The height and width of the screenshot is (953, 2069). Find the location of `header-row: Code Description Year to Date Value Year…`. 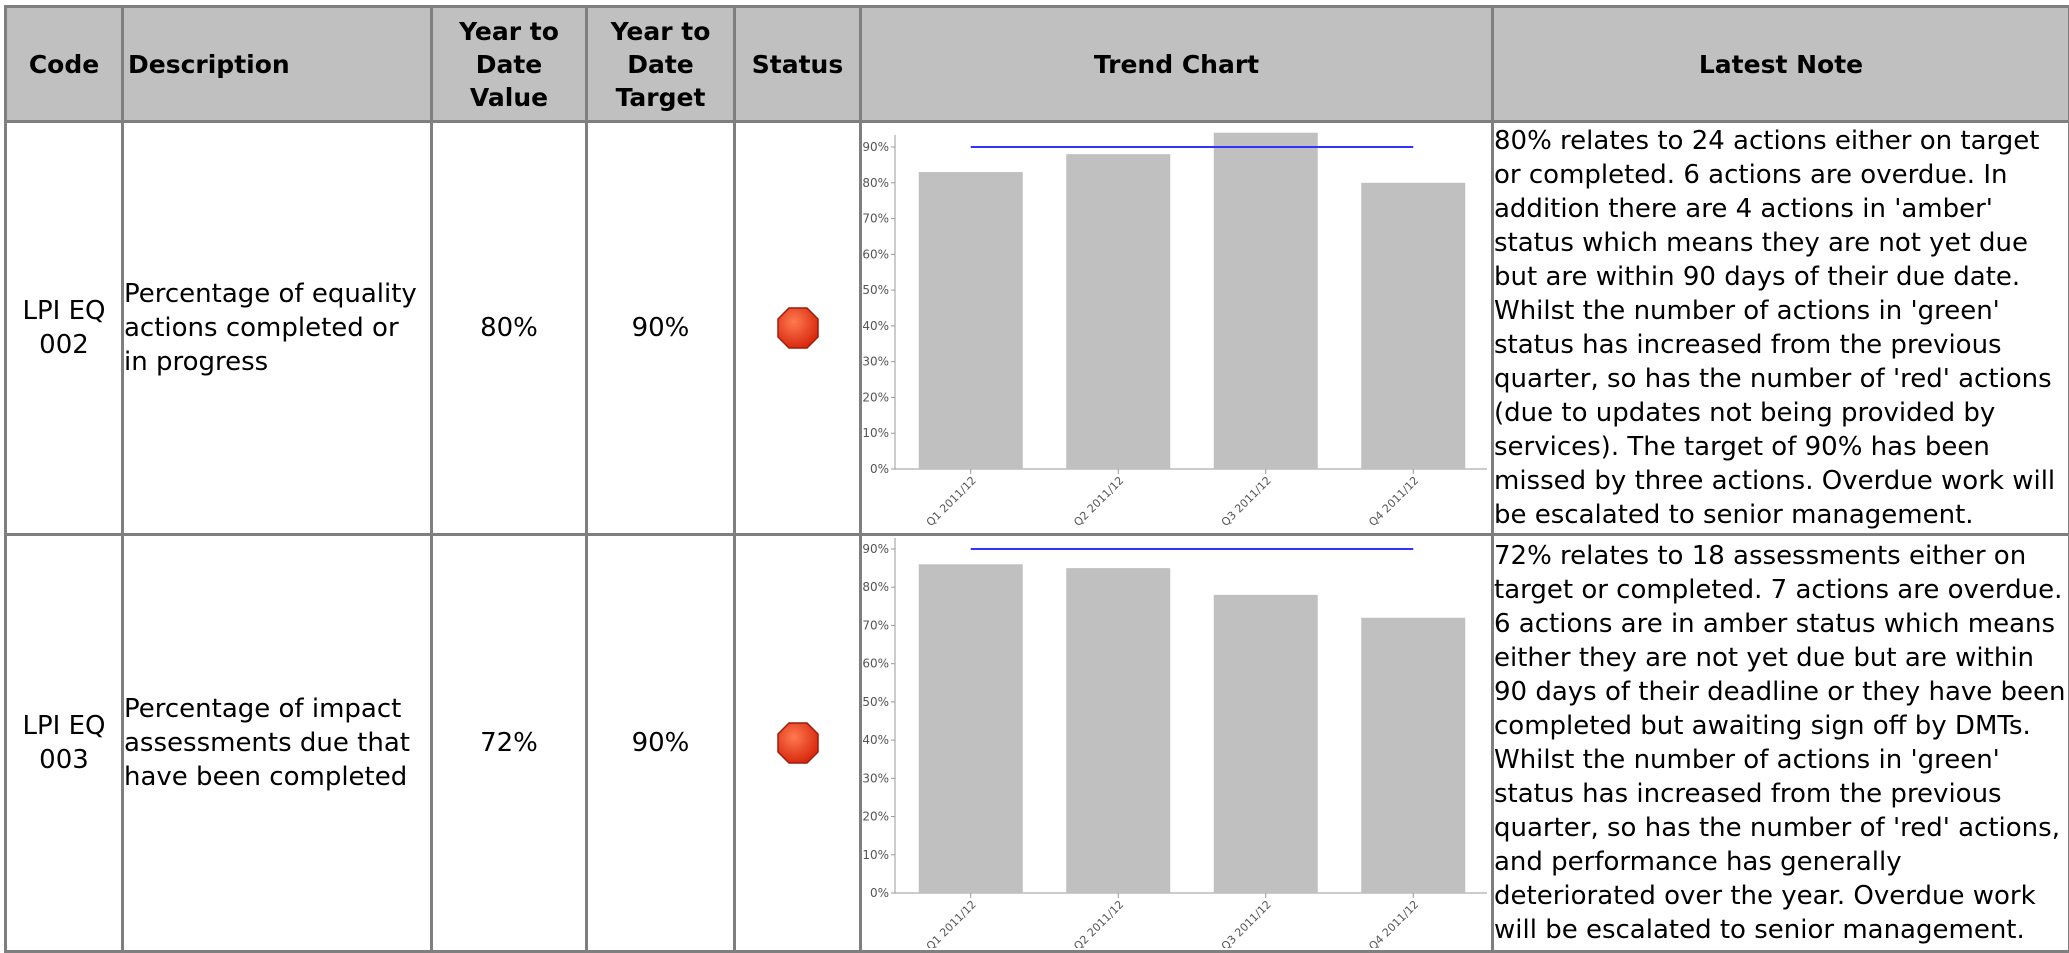

header-row: Code Description Year to Date Value Year… is located at coordinates (1037, 64).